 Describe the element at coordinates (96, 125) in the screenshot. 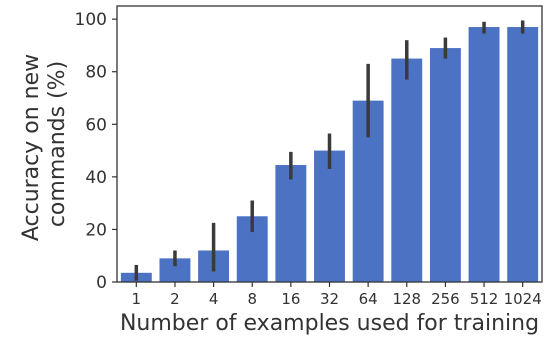

I see `y-tick-label-60: 60` at that location.